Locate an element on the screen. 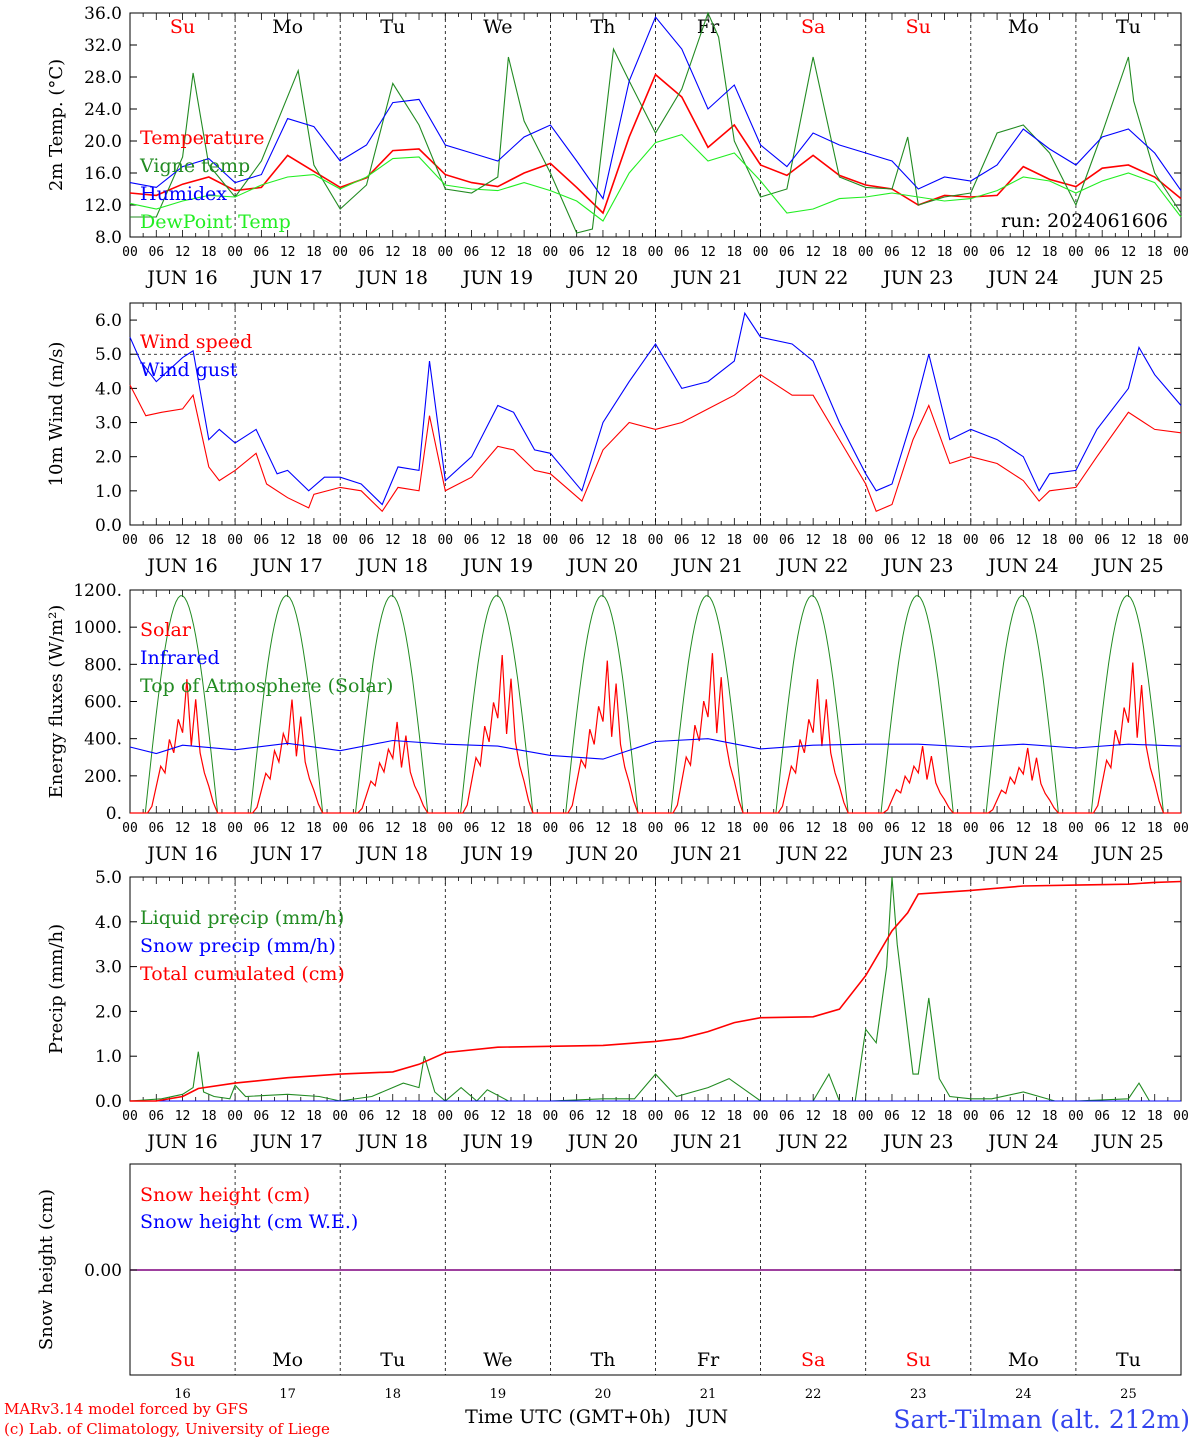 Image resolution: width=1194 pixels, height=1440 pixels. day-number: 19 is located at coordinates (498, 1394).